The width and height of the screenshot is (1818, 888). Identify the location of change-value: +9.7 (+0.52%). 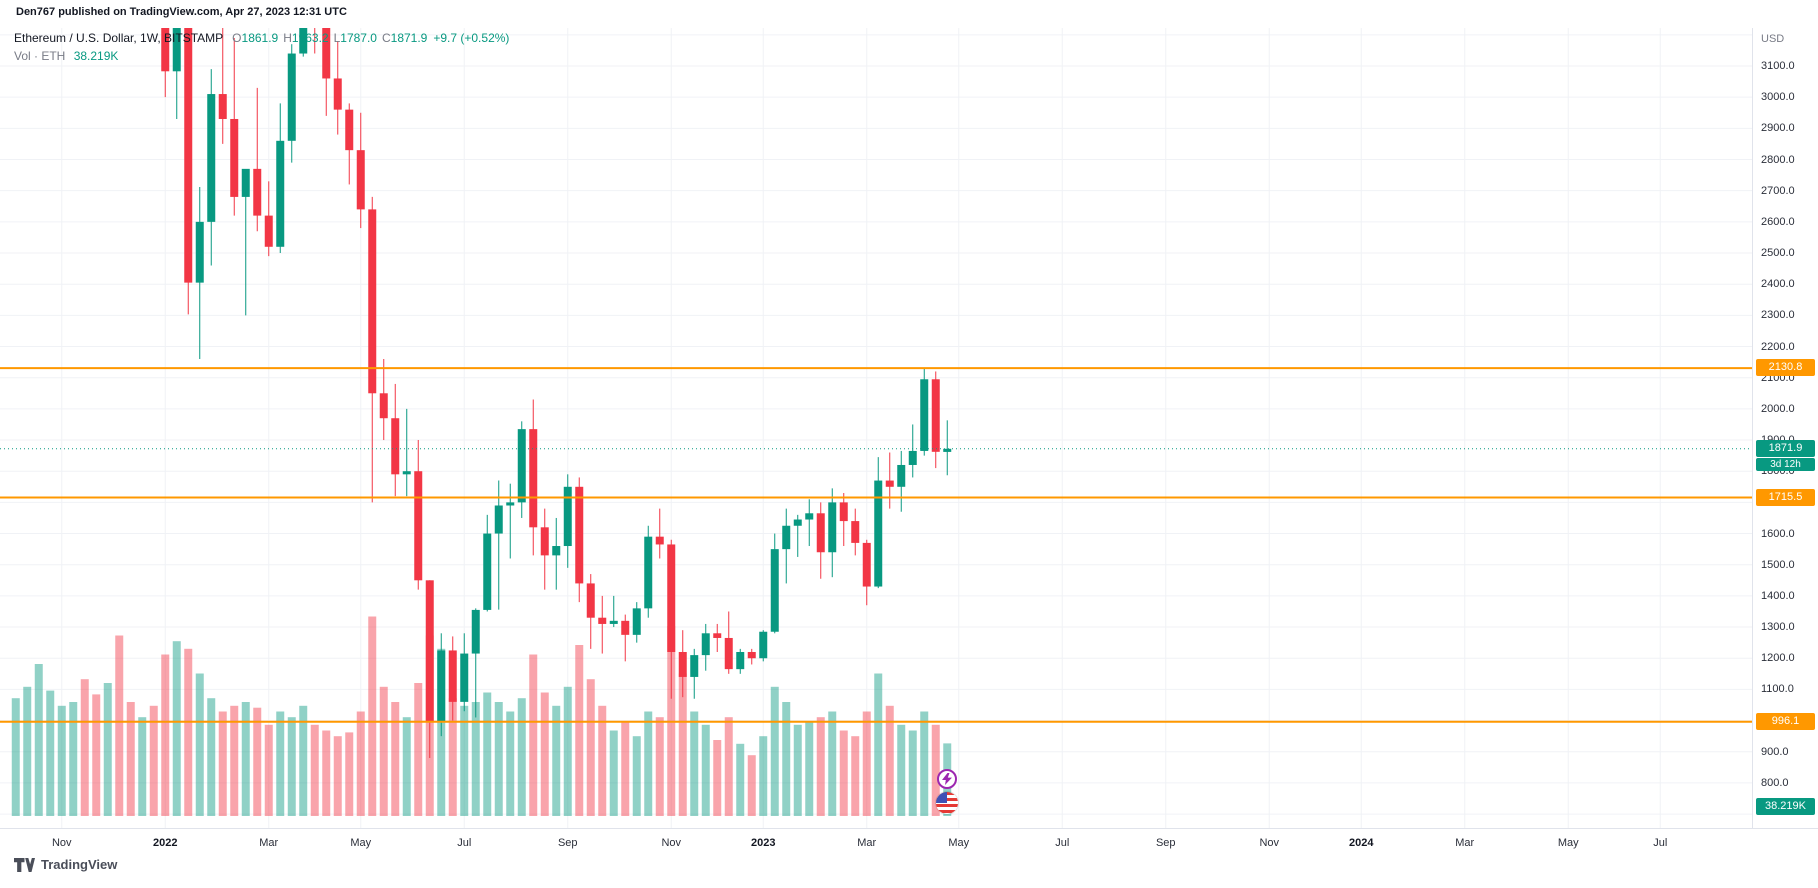
(471, 38).